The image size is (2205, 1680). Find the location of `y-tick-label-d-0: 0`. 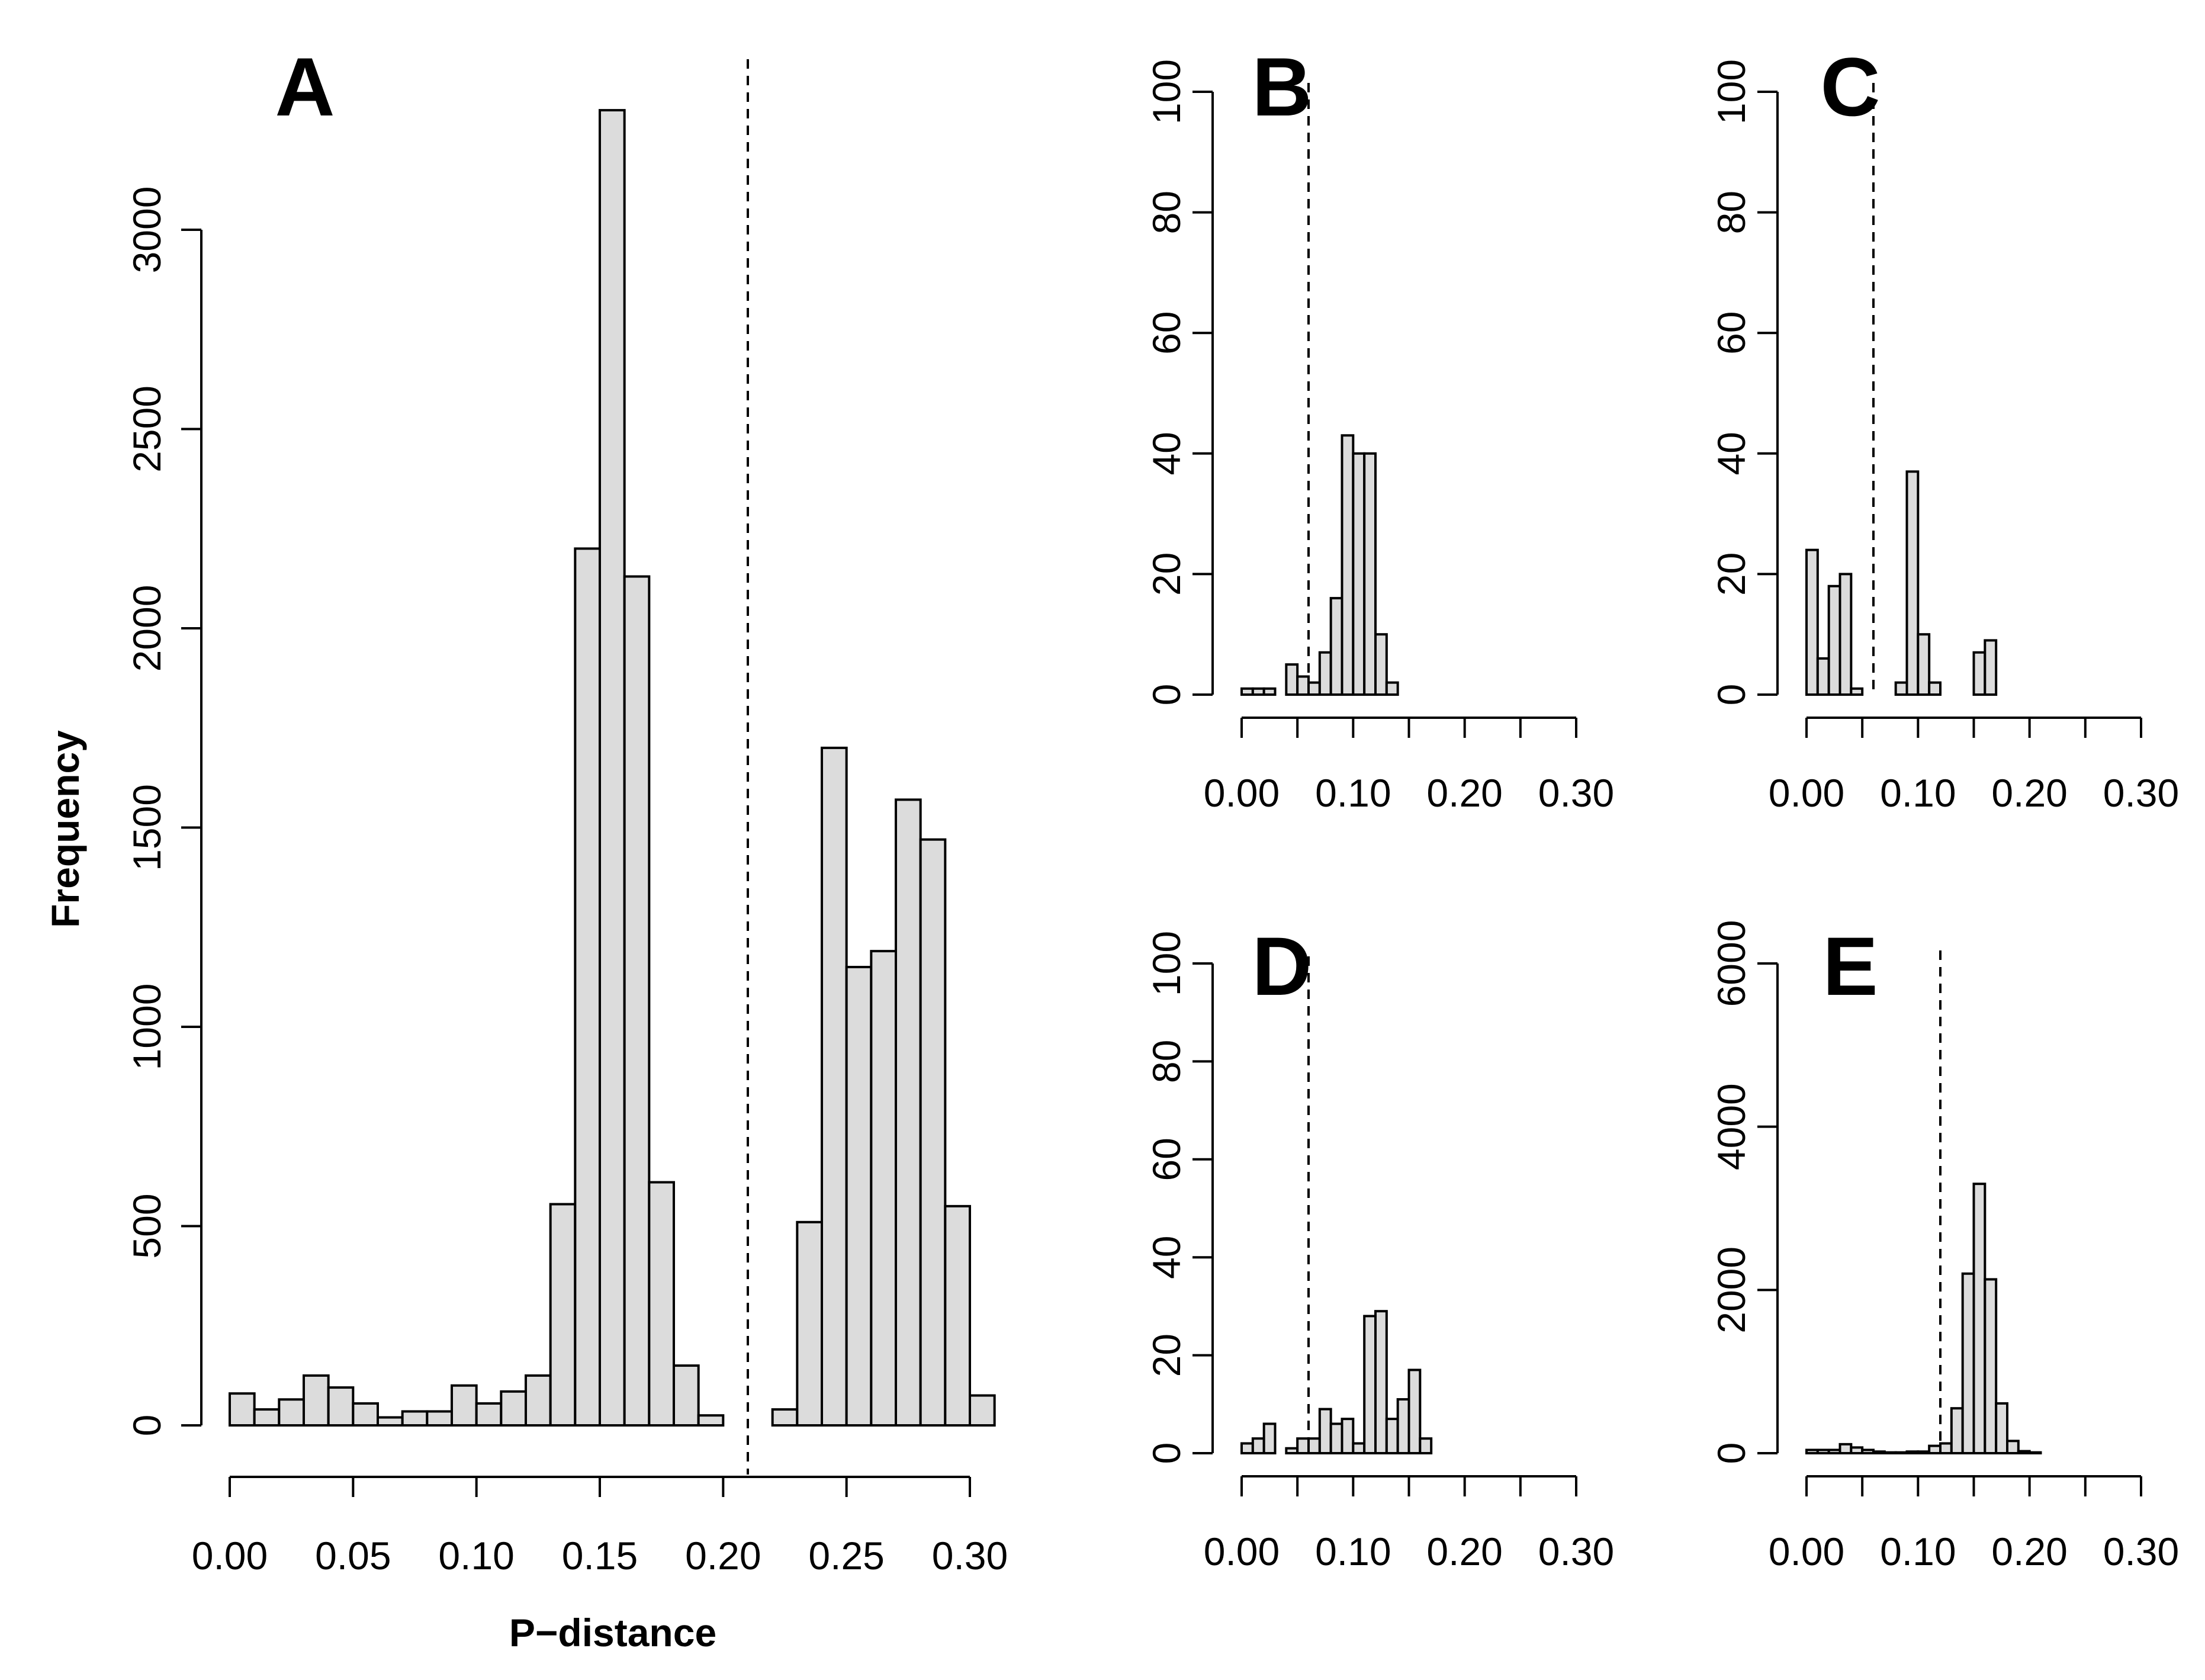

y-tick-label-d-0: 0 is located at coordinates (1166, 1453).